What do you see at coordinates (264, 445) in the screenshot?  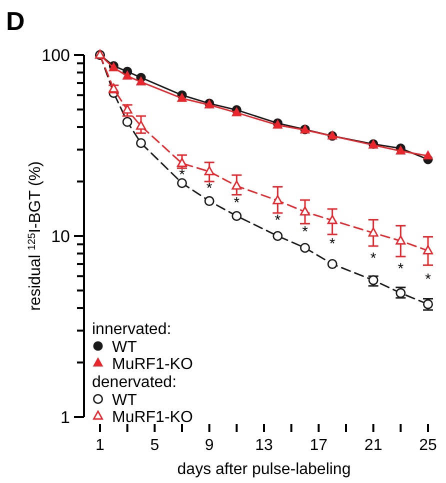 I see `x-tick-label: 13` at bounding box center [264, 445].